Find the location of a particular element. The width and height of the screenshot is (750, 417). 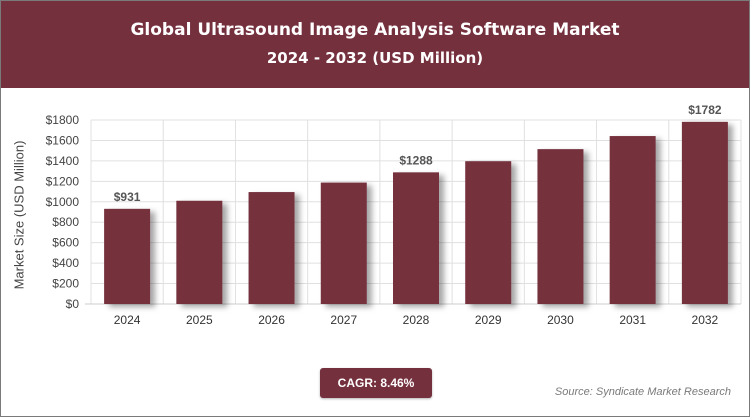

x-tick-label: 2024 is located at coordinates (127, 320).